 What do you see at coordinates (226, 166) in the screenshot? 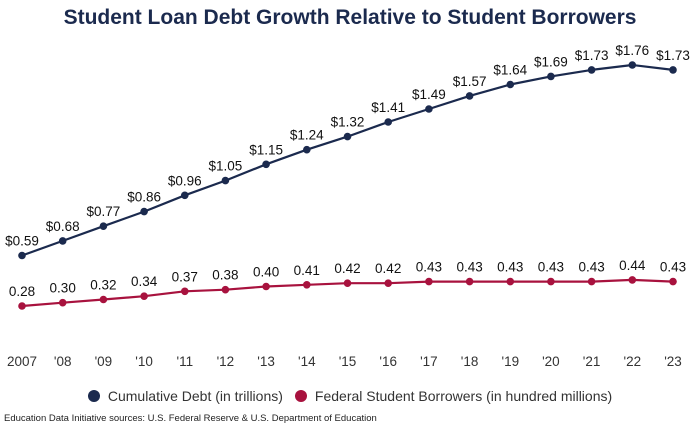
I see `data-label-debt: $1.05` at bounding box center [226, 166].